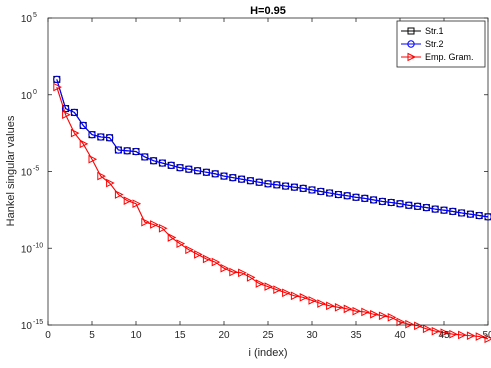 Image resolution: width=491 pixels, height=368 pixels. What do you see at coordinates (268, 11) in the screenshot?
I see `chart-title: H=0.95` at bounding box center [268, 11].